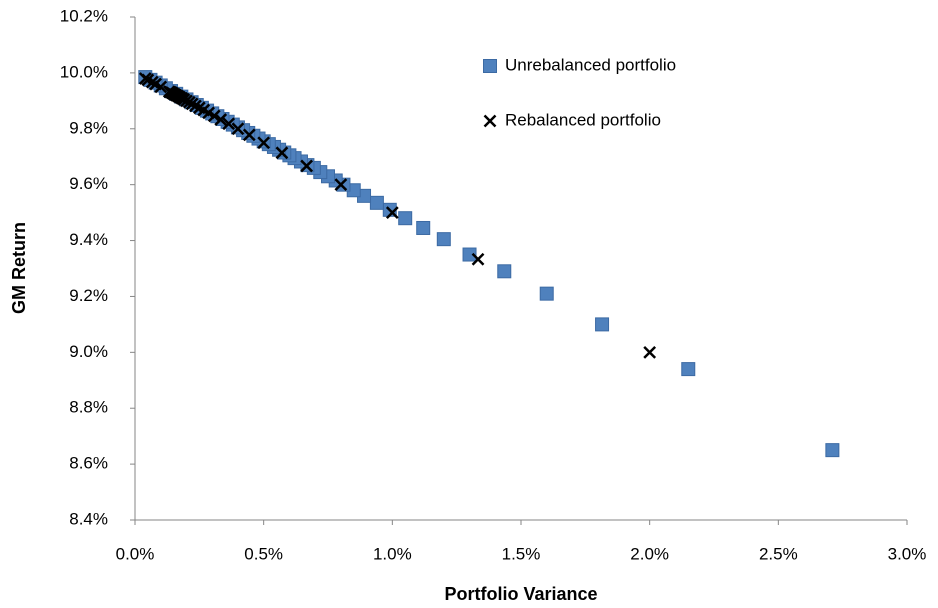 The height and width of the screenshot is (608, 938). What do you see at coordinates (263, 553) in the screenshot?
I see `x-tick-label: 0.5%` at bounding box center [263, 553].